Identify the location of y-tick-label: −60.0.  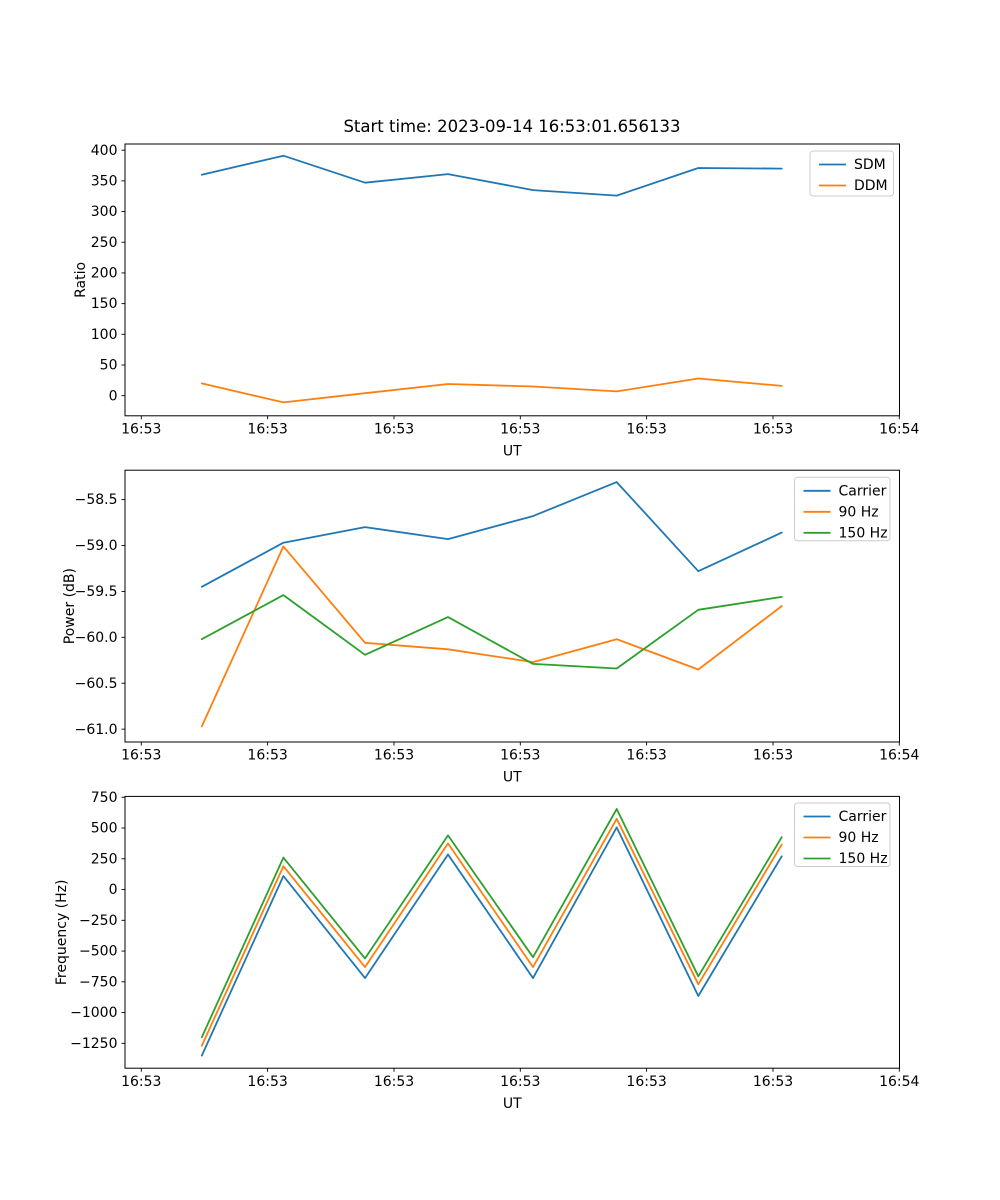
(96, 638).